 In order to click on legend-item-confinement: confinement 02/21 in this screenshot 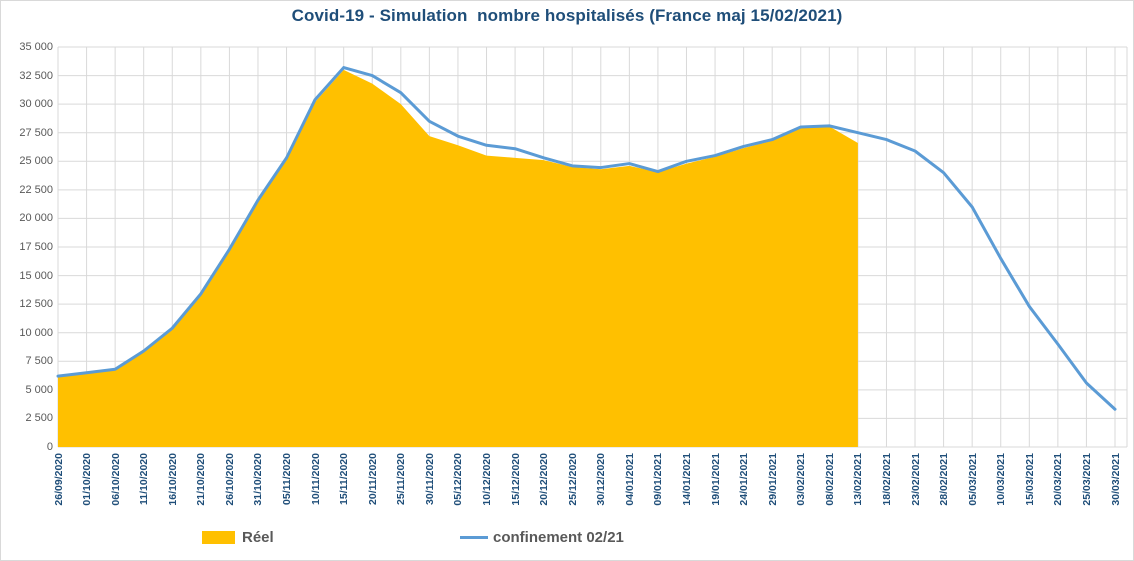, I will do `click(542, 537)`.